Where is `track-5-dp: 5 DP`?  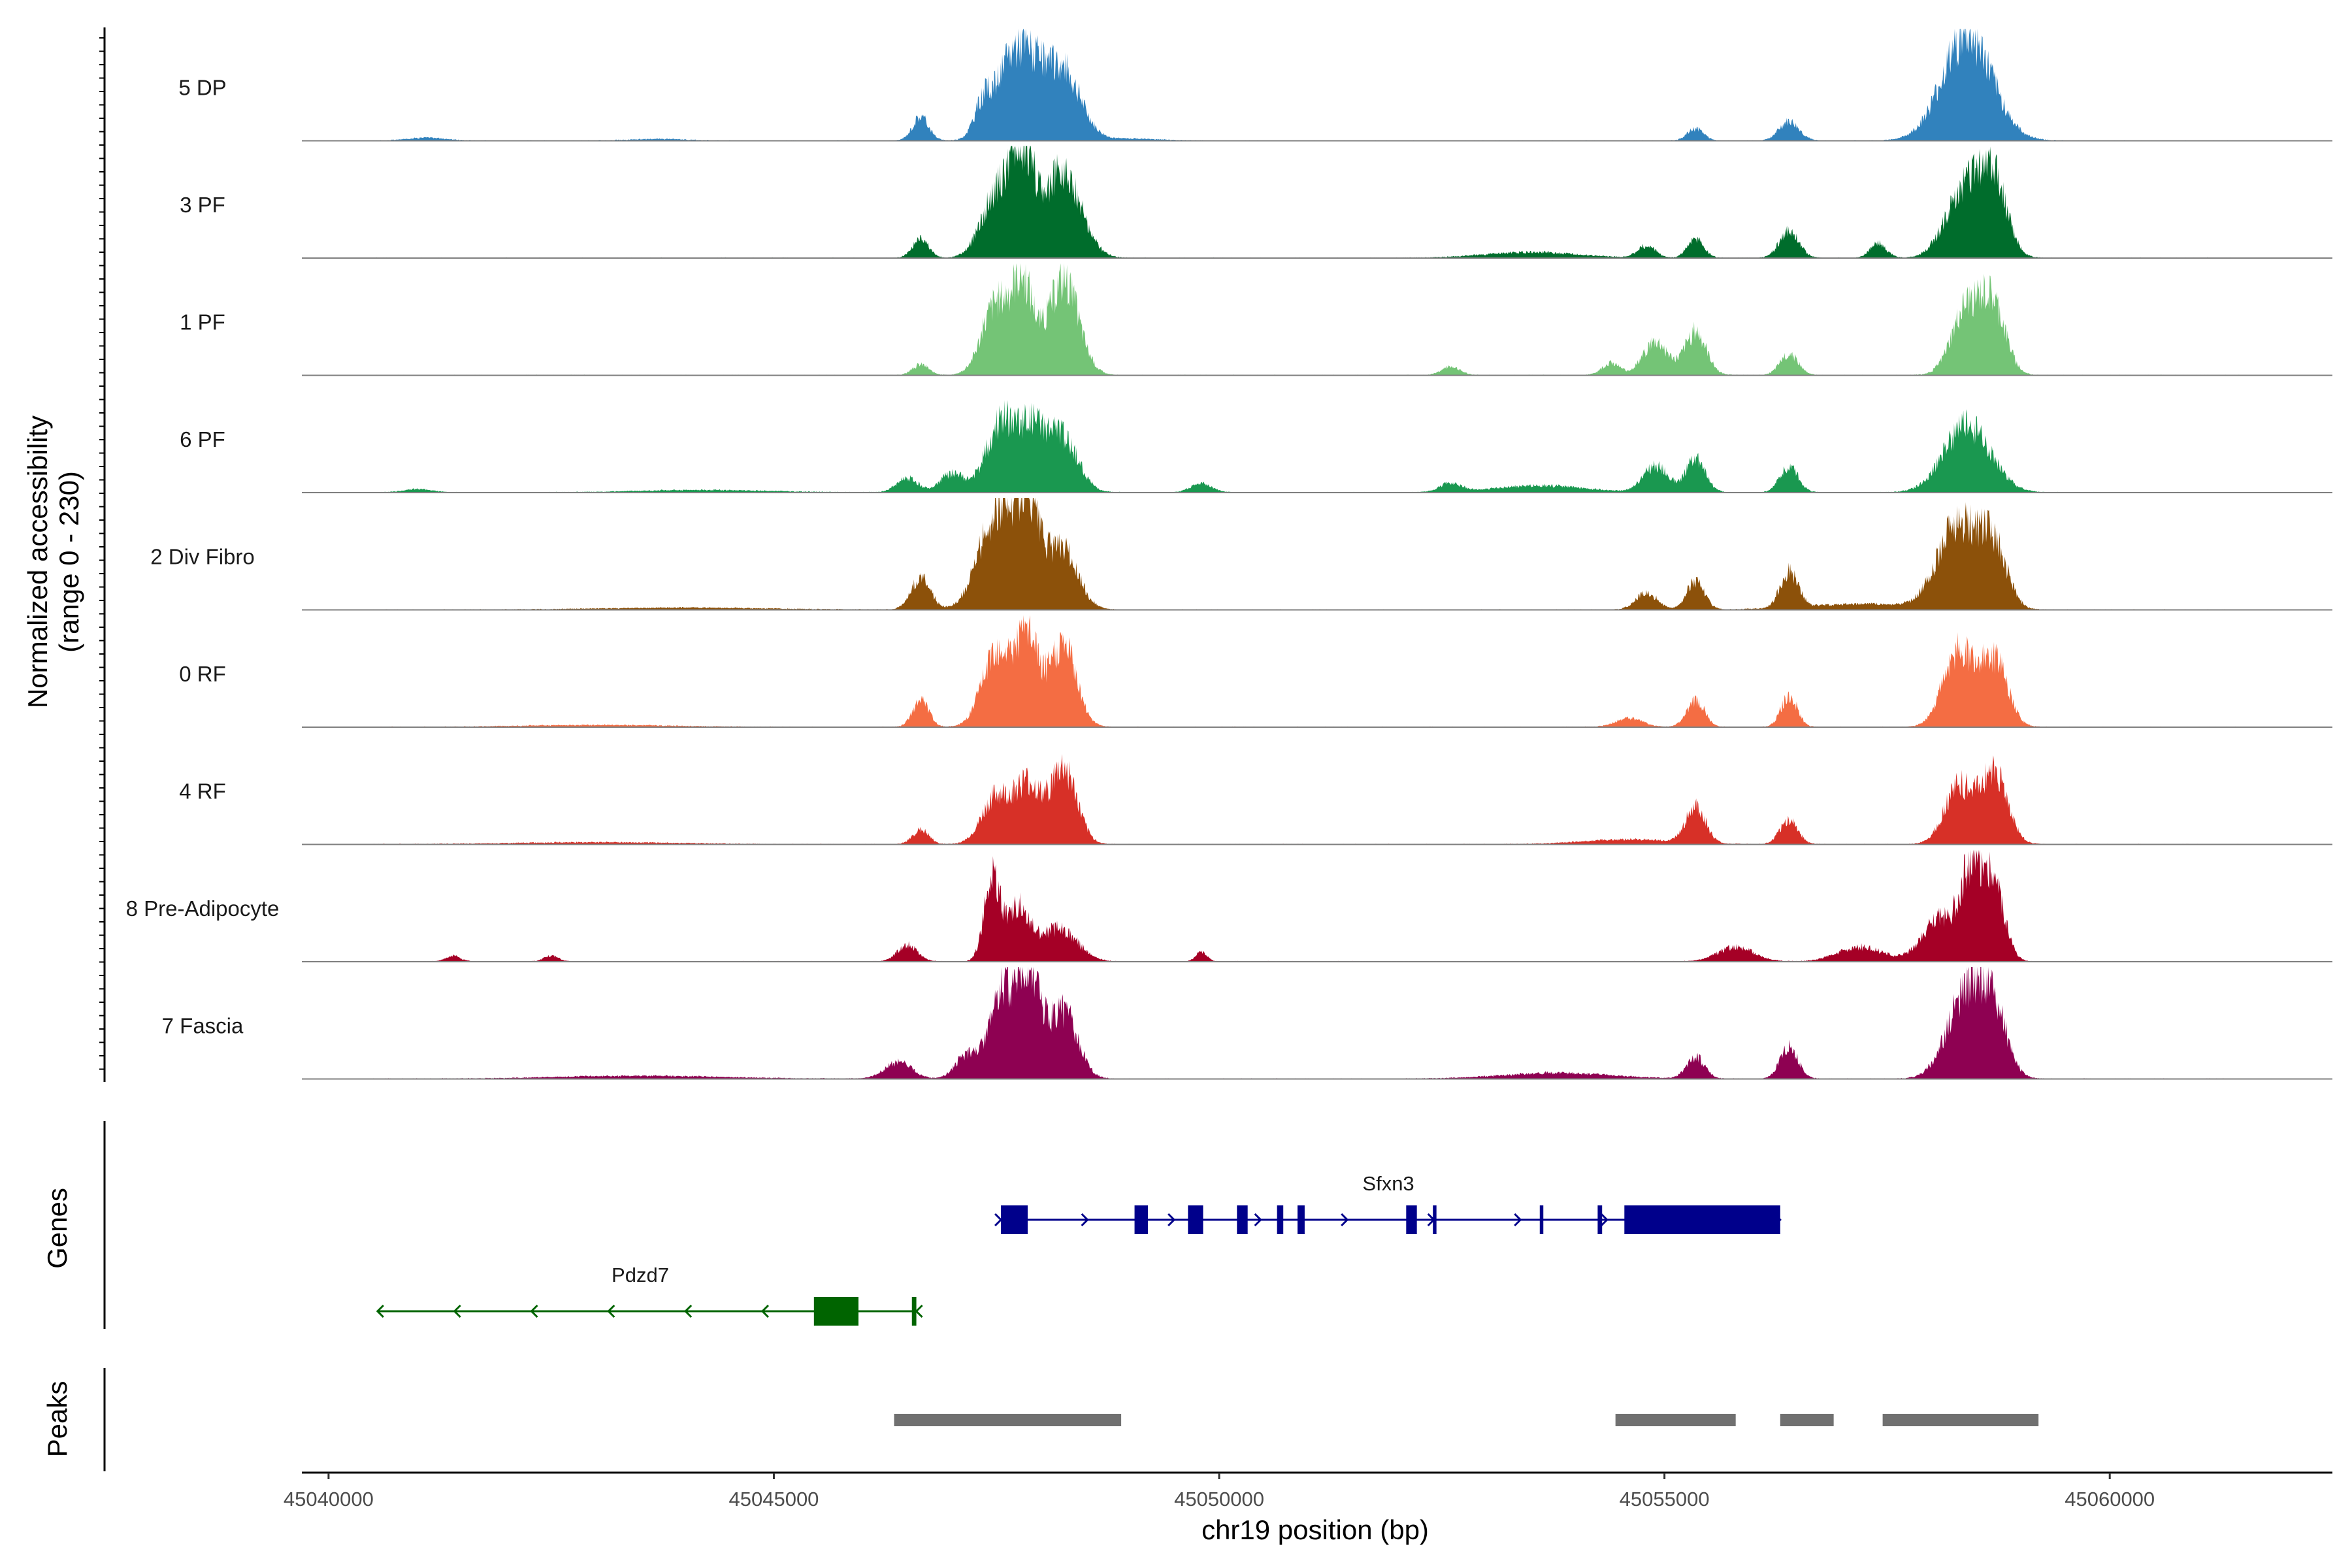 track-5-dp: 5 DP is located at coordinates (1255, 85).